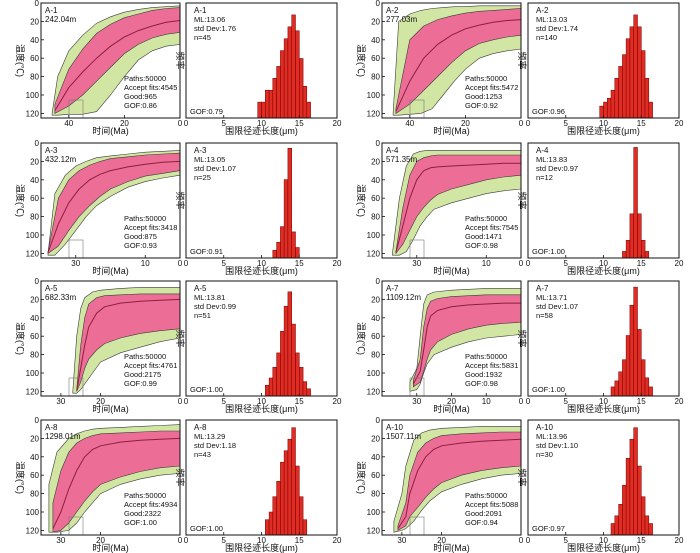 This screenshot has width=700, height=553. What do you see at coordinates (481, 522) in the screenshot?
I see `tt-stat-line: GOF:0.94` at bounding box center [481, 522].